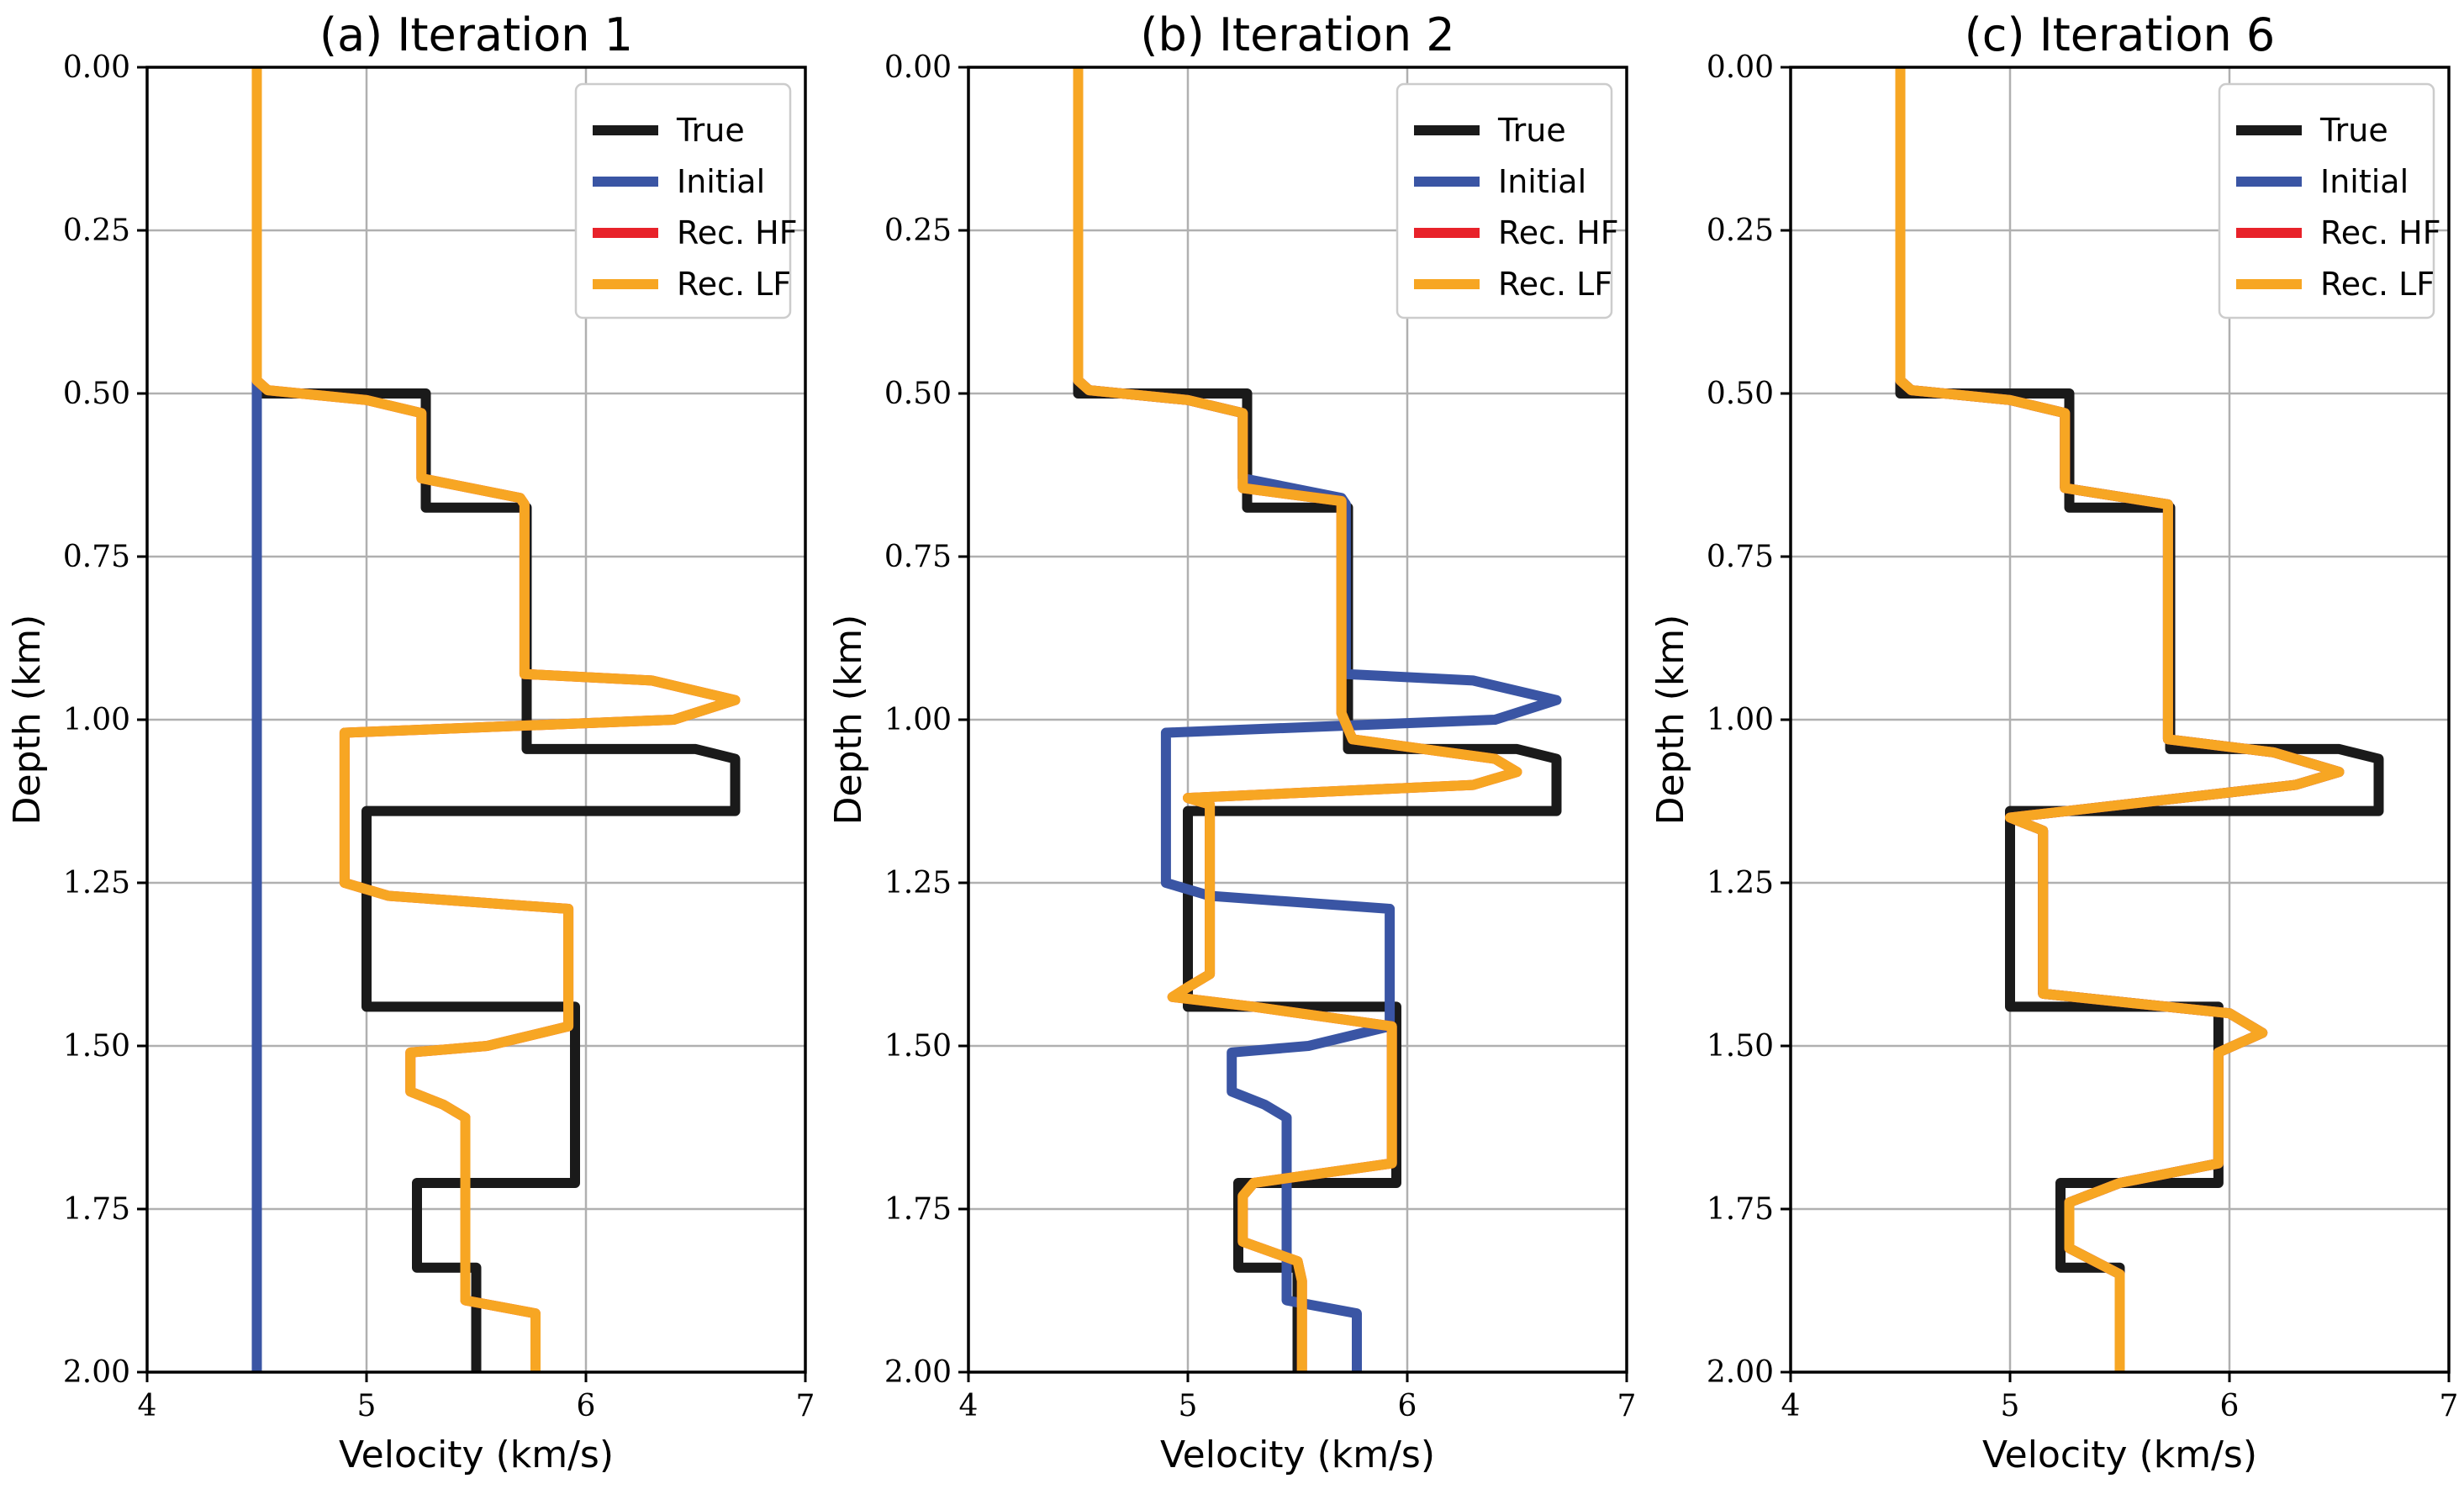 The width and height of the screenshot is (2464, 1489). I want to click on panel-title: (a) Iteration 1, so click(476, 34).